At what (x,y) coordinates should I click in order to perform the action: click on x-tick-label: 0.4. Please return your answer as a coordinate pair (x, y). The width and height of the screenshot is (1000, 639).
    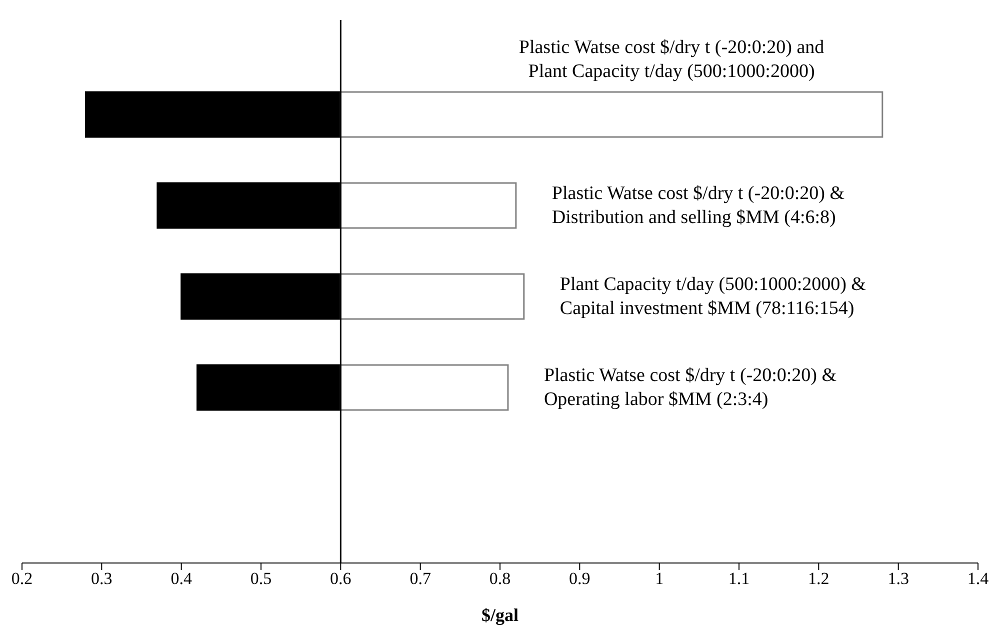
    Looking at the image, I should click on (181, 578).